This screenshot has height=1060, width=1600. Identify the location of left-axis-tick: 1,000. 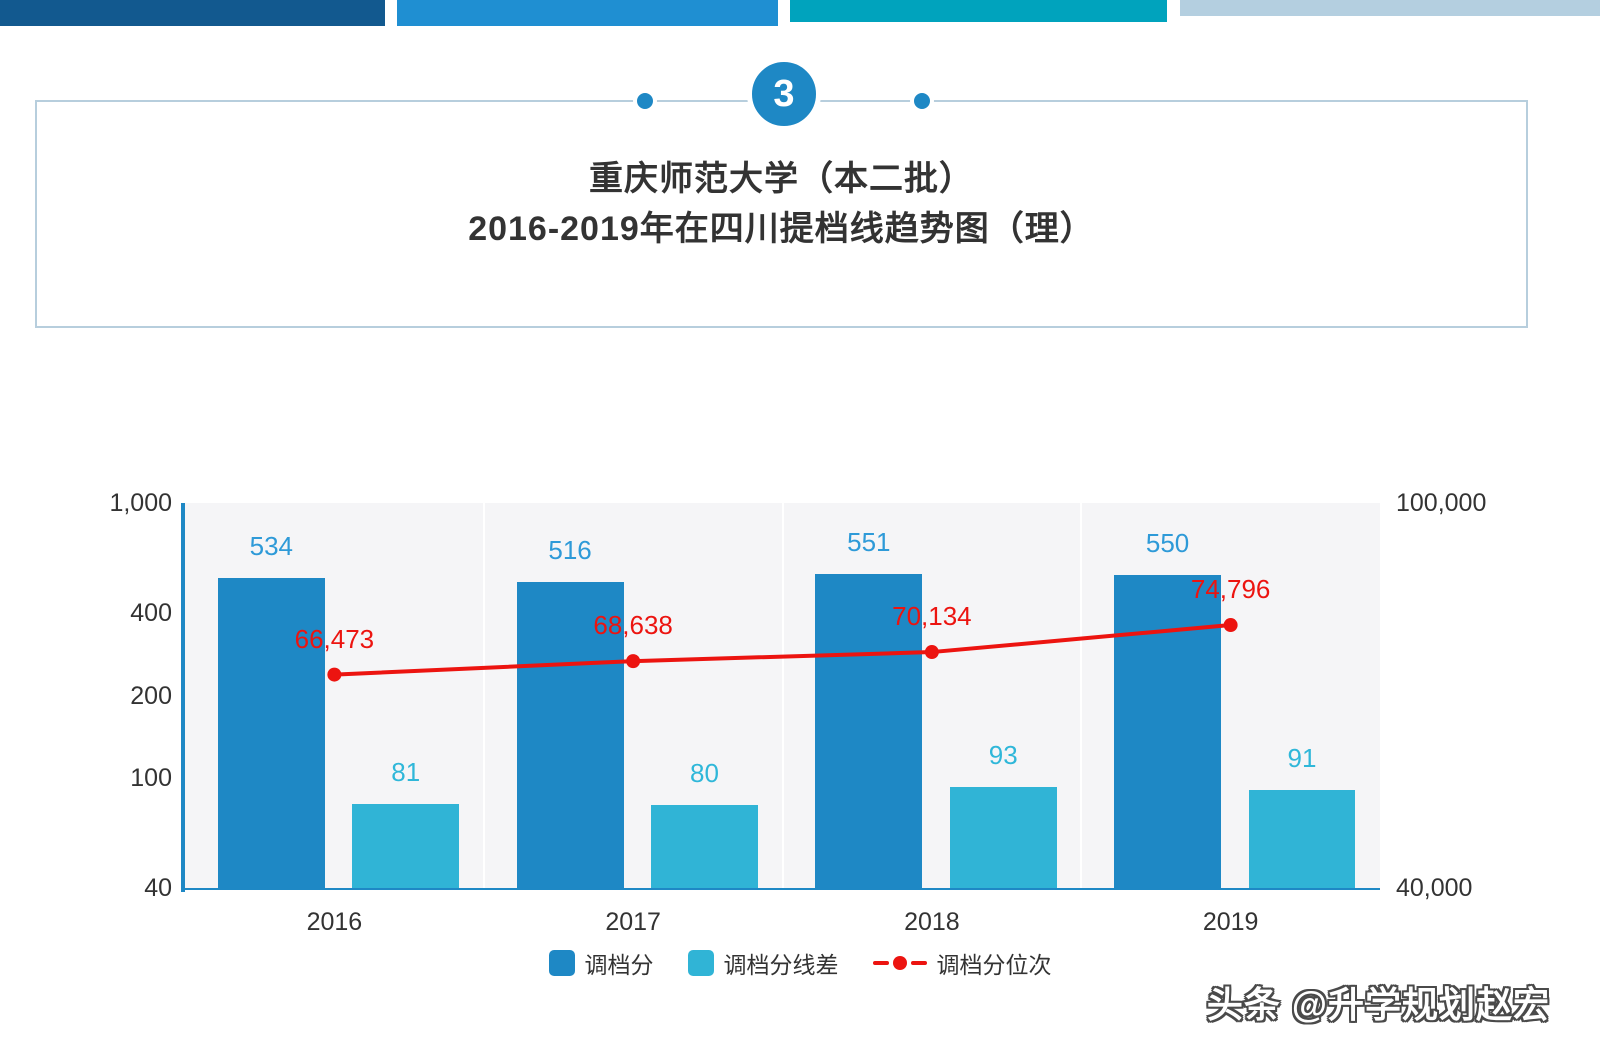
(140, 503).